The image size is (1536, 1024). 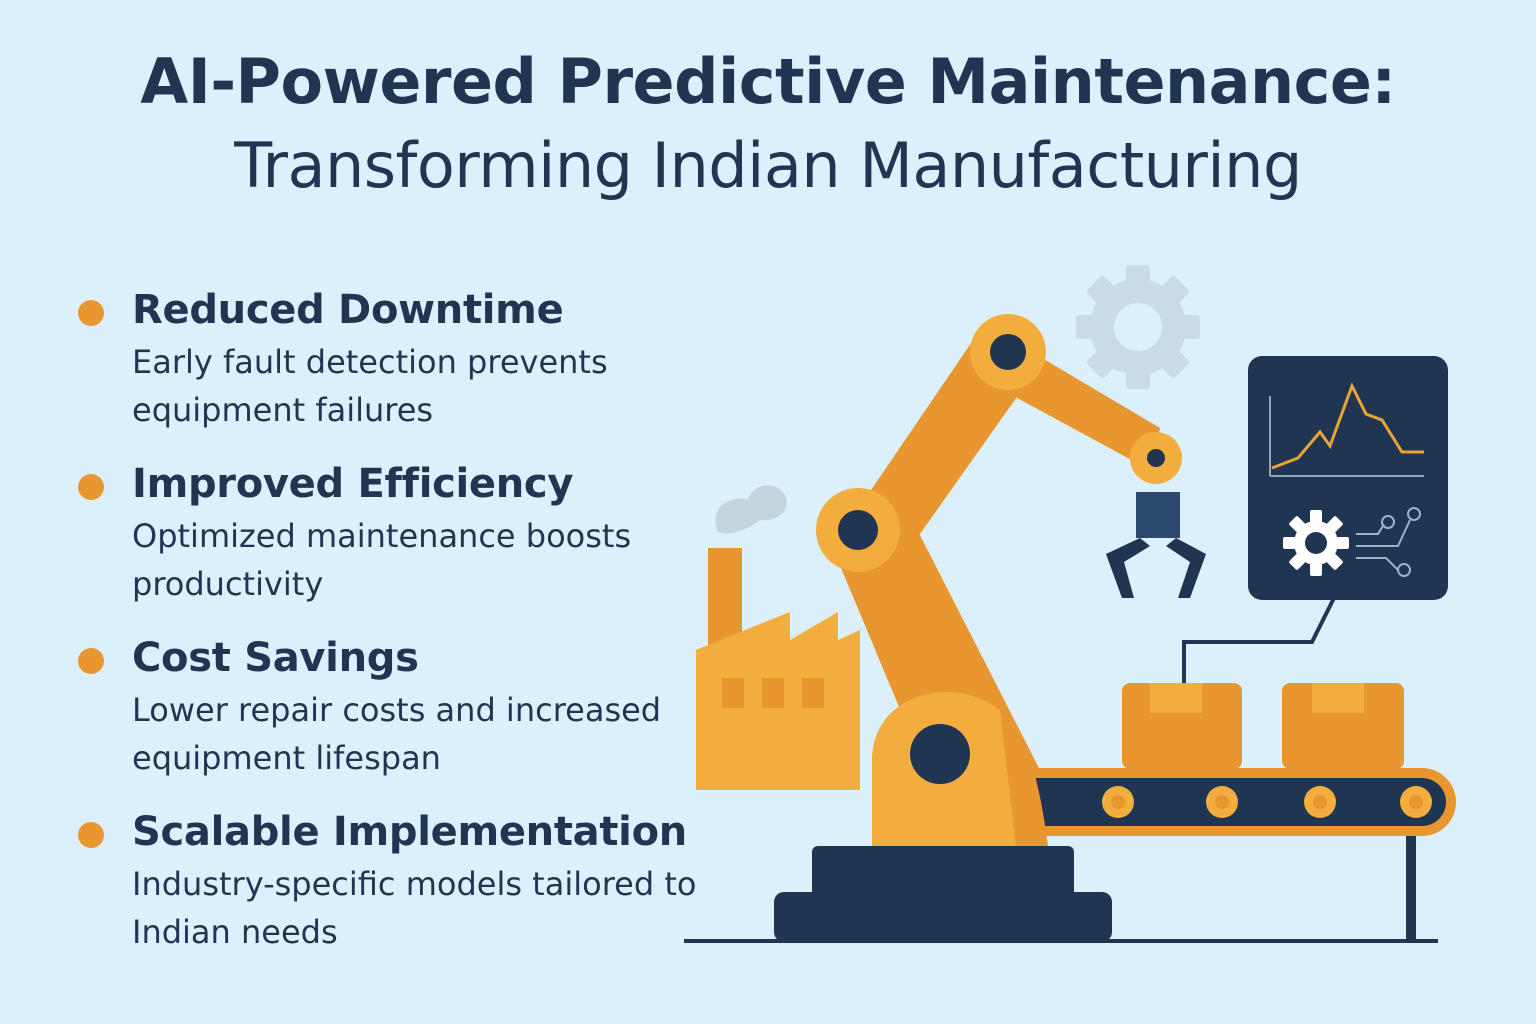 What do you see at coordinates (348, 310) in the screenshot?
I see `feature-title: Reduced Downtime` at bounding box center [348, 310].